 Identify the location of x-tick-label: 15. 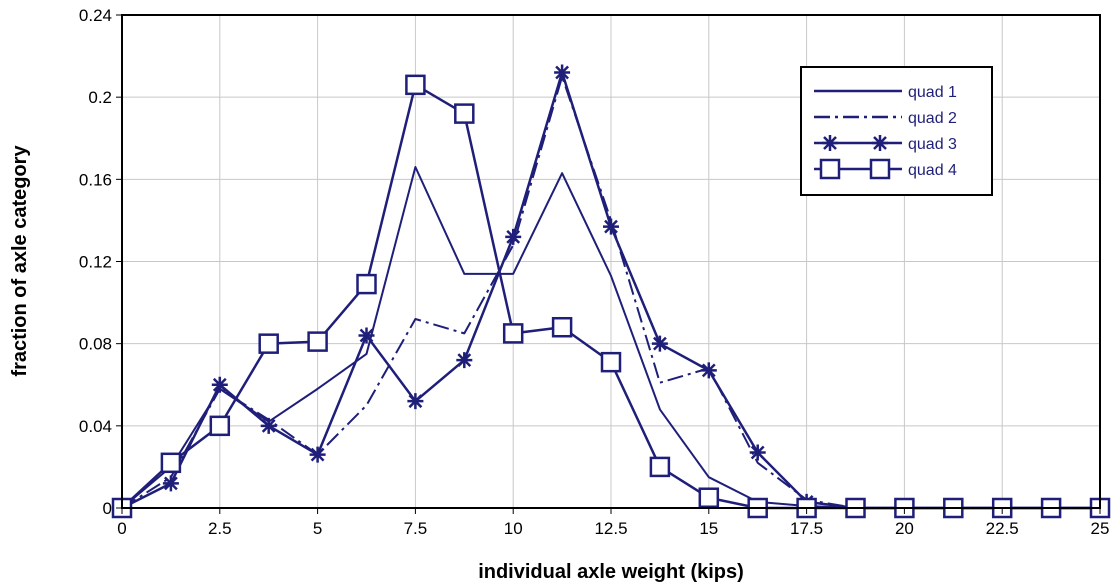
(708, 528).